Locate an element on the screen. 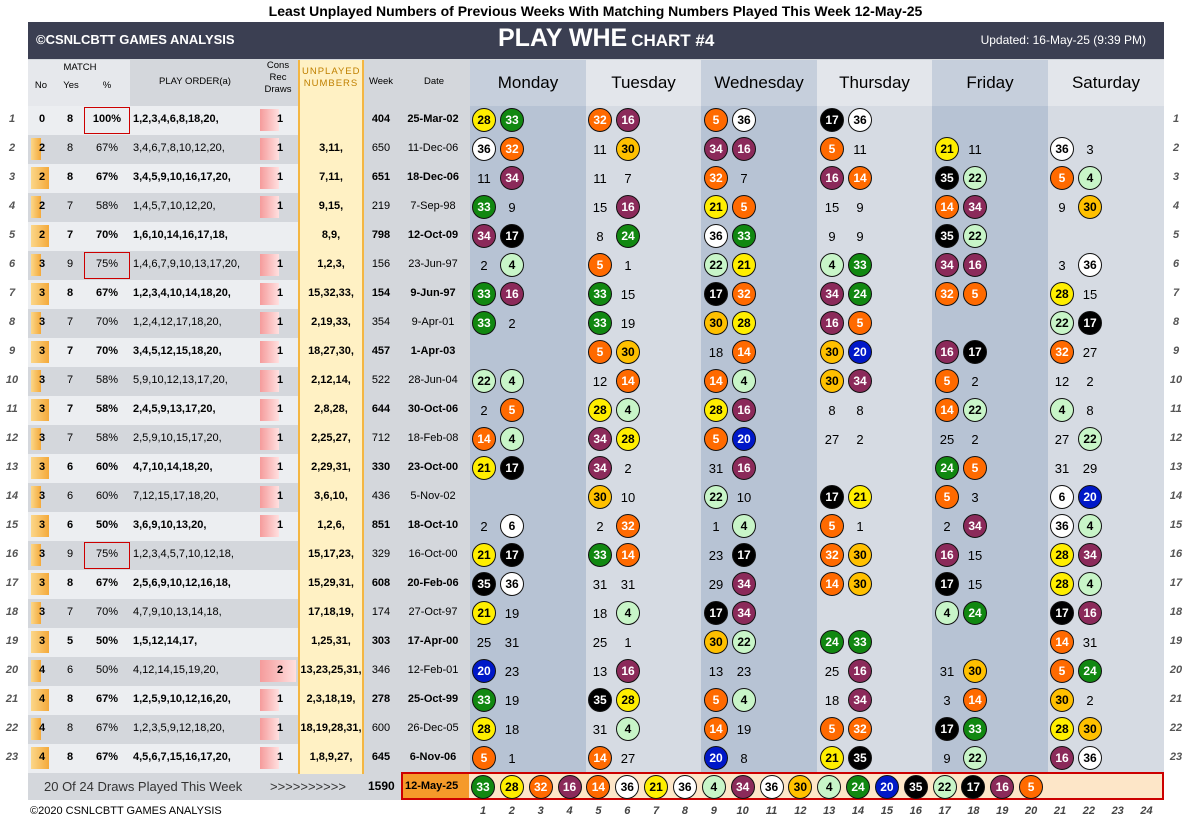 This screenshot has height=829, width=1191. draw-index: 12 is located at coordinates (800, 811).